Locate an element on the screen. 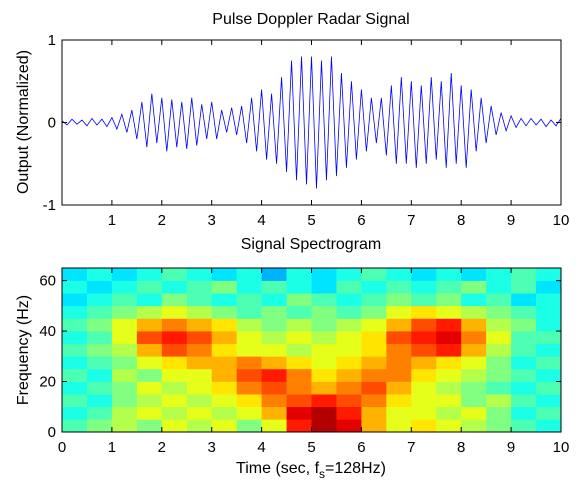 The width and height of the screenshot is (580, 481). x-tick-label: 0 is located at coordinates (62, 447).